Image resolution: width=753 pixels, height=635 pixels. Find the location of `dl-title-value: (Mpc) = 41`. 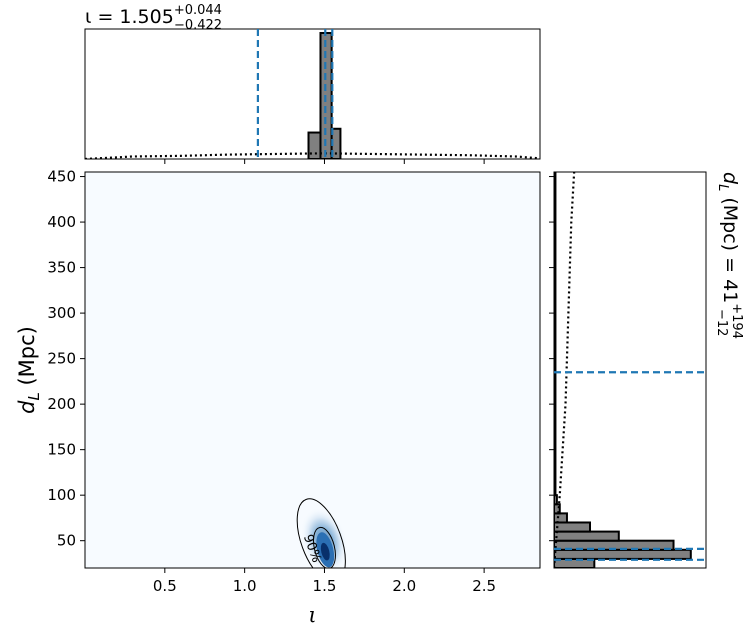

dl-title-value: (Mpc) = 41 is located at coordinates (730, 247).